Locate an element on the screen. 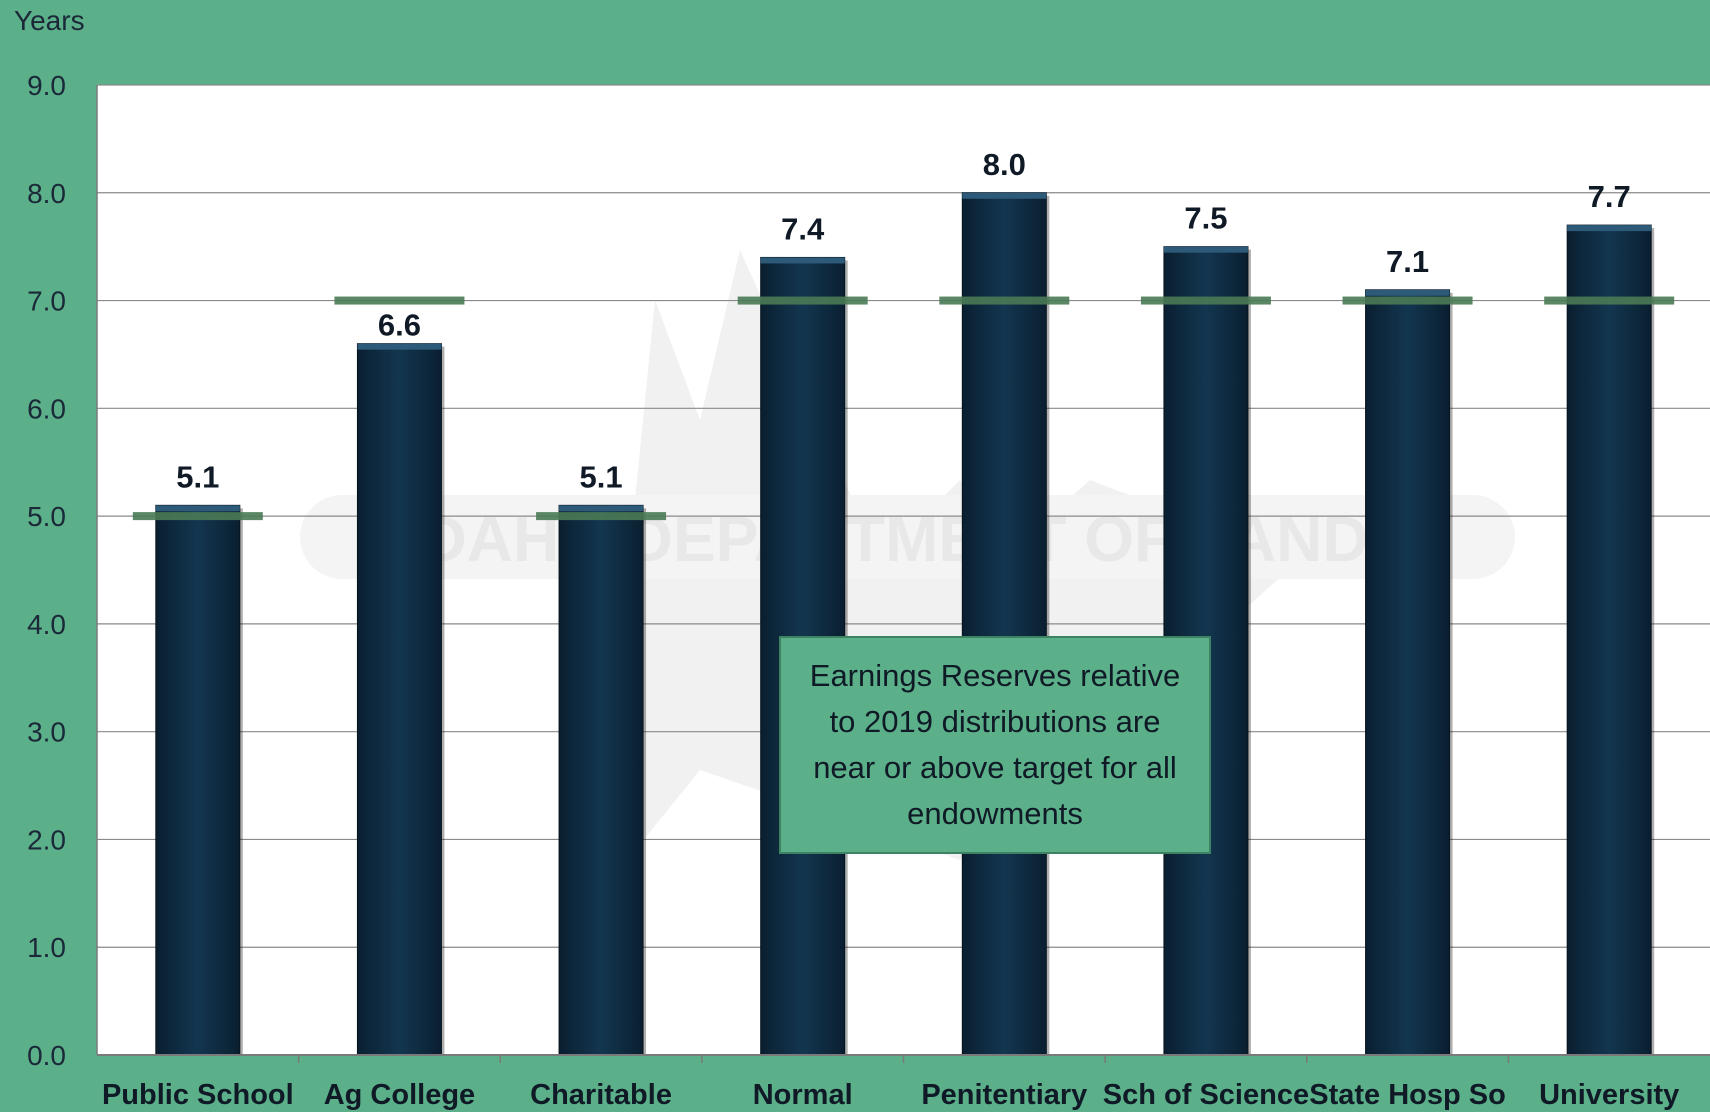 This screenshot has height=1112, width=1710. x-tick-label: State Hosp So is located at coordinates (1407, 1095).